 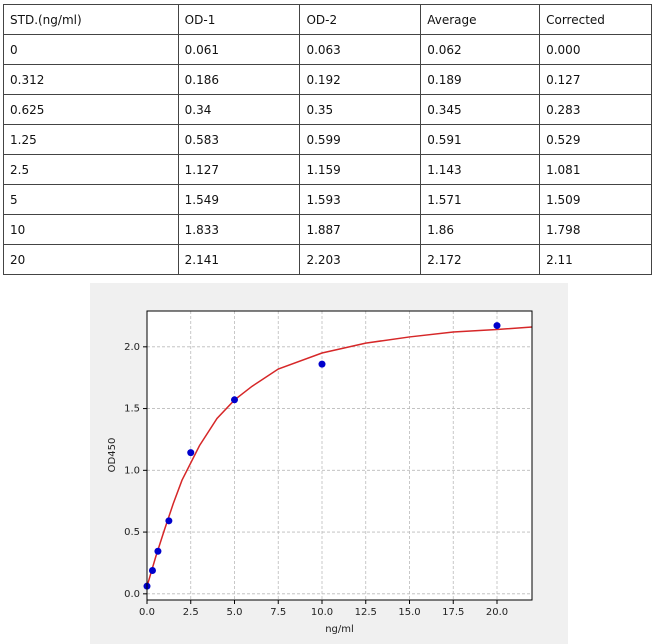 What do you see at coordinates (360, 79) in the screenshot?
I see `table-cell: 0.192` at bounding box center [360, 79].